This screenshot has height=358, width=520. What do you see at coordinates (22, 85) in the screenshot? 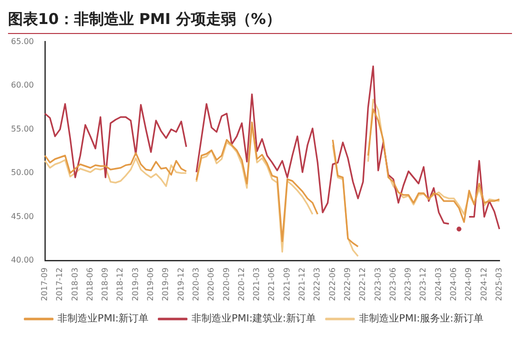
I see `y-tick-label: 60.00` at bounding box center [22, 85].